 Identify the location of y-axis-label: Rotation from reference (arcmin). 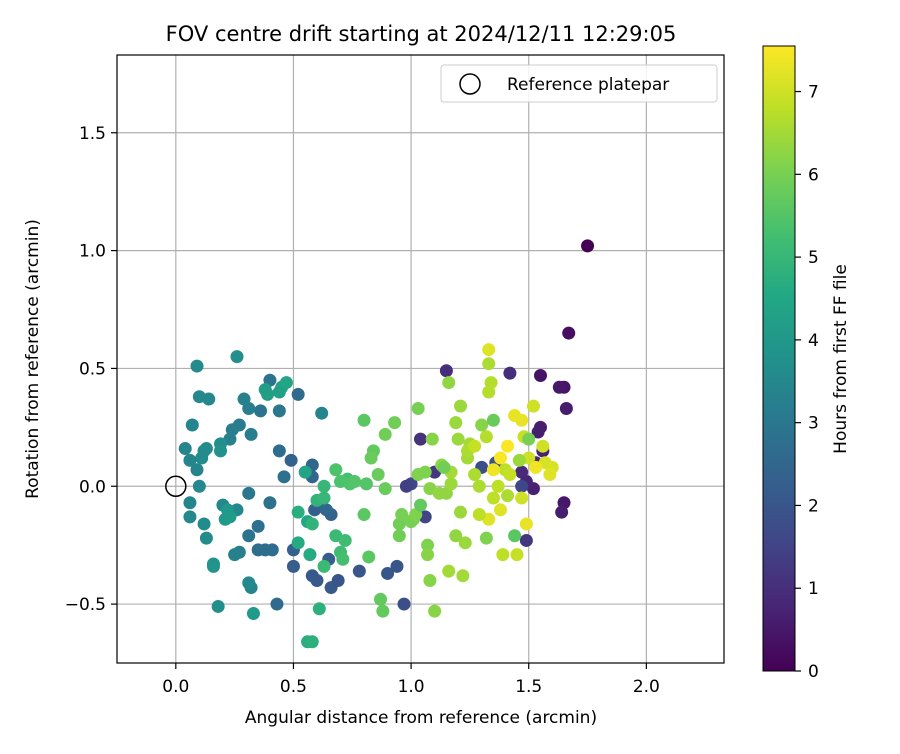
(33, 359).